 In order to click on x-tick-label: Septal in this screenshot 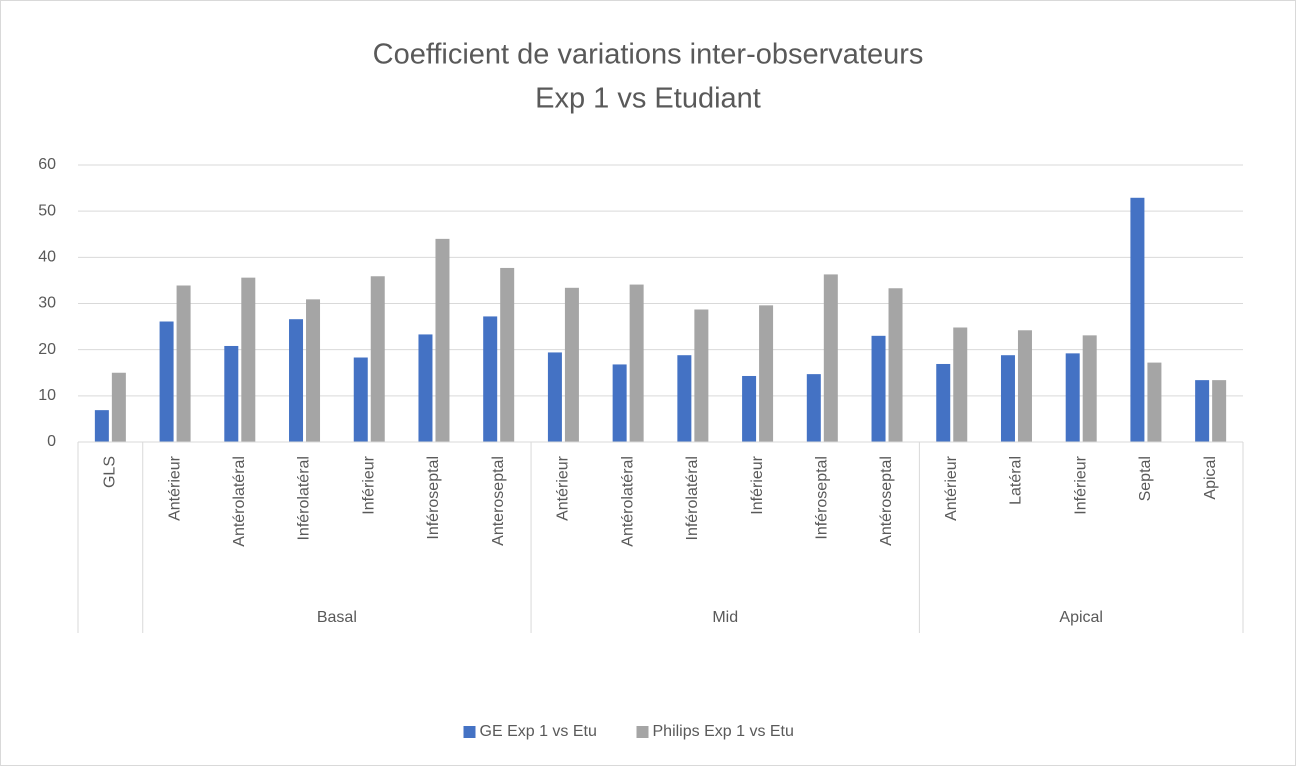, I will do `click(1145, 478)`.